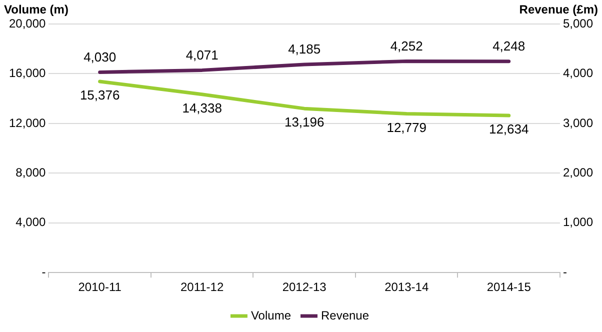 The width and height of the screenshot is (602, 332). I want to click on y2-tick-label: 1,000, so click(578, 222).